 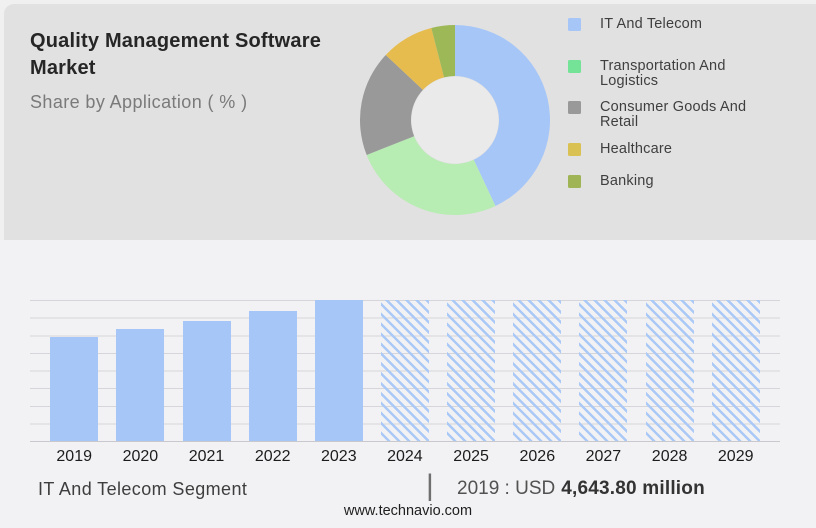 What do you see at coordinates (176, 54) in the screenshot?
I see `page-title: Quality Management Software Market` at bounding box center [176, 54].